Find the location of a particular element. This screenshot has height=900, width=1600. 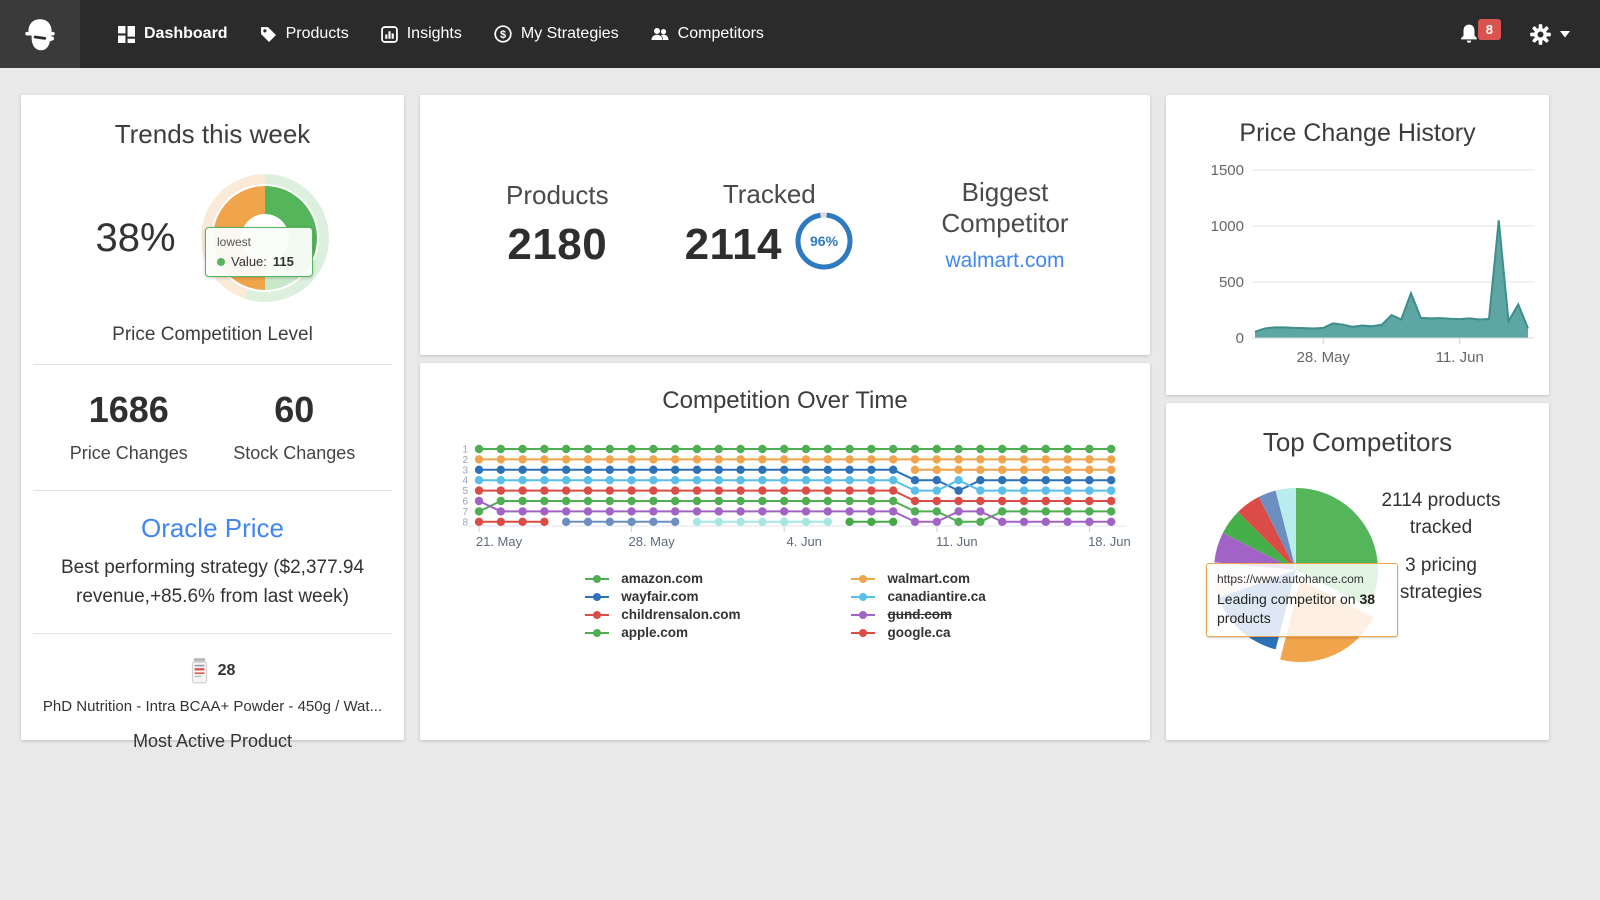

legend-item-walmart.com: walmart.com is located at coordinates (917, 578).